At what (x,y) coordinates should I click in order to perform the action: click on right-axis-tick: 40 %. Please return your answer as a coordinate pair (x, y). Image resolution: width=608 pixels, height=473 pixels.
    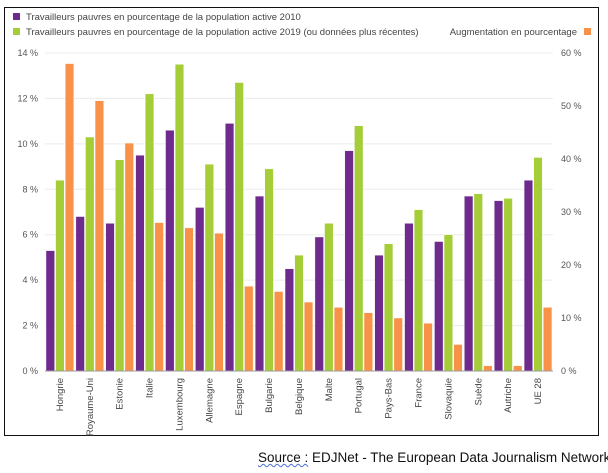
    Looking at the image, I should click on (571, 159).